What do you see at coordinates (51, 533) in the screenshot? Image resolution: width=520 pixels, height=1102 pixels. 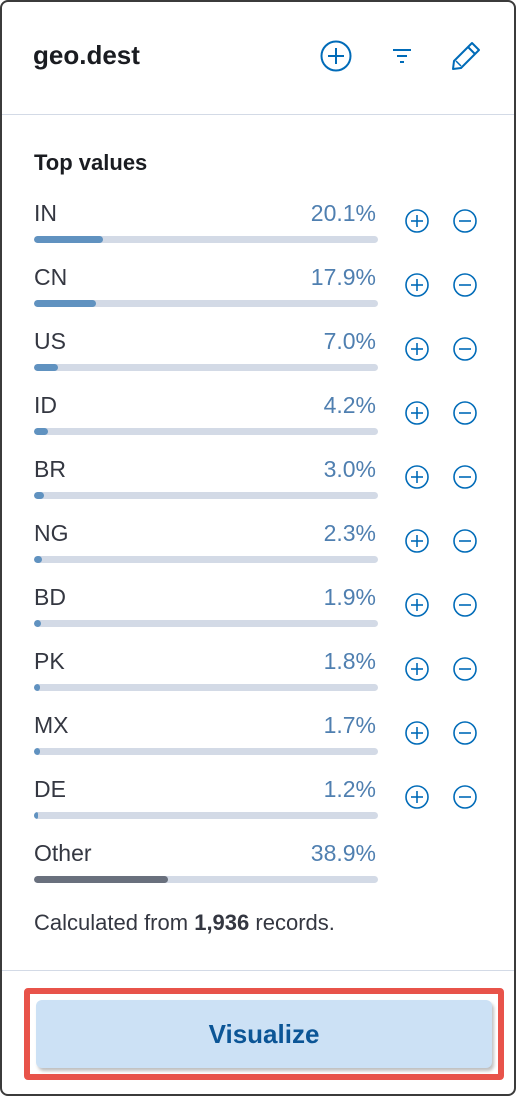 I see `value-label: NG` at bounding box center [51, 533].